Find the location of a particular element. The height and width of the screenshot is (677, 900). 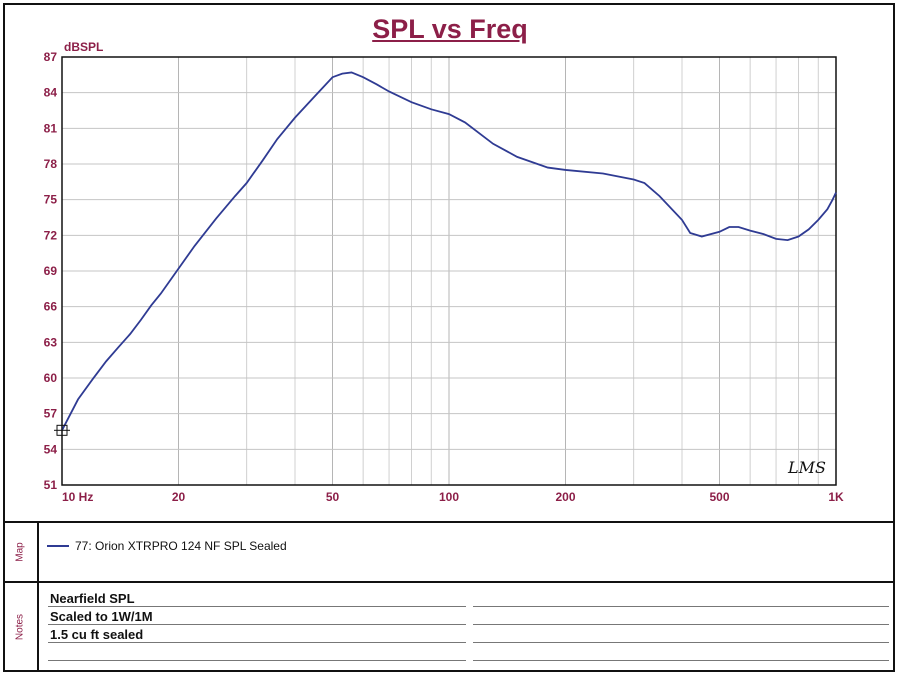

note-line-2: Scaled to 1W/1M is located at coordinates (101, 616).